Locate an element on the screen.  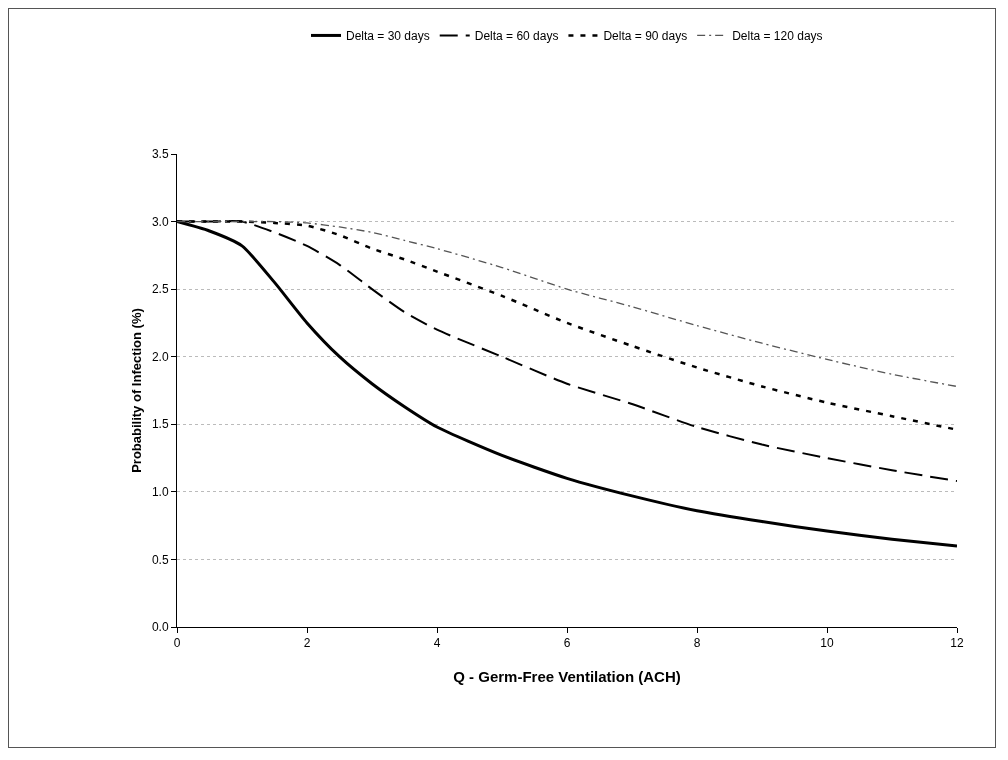
x-axis-title: Q - Germ-Free Ventilation (ACH) is located at coordinates (567, 676).